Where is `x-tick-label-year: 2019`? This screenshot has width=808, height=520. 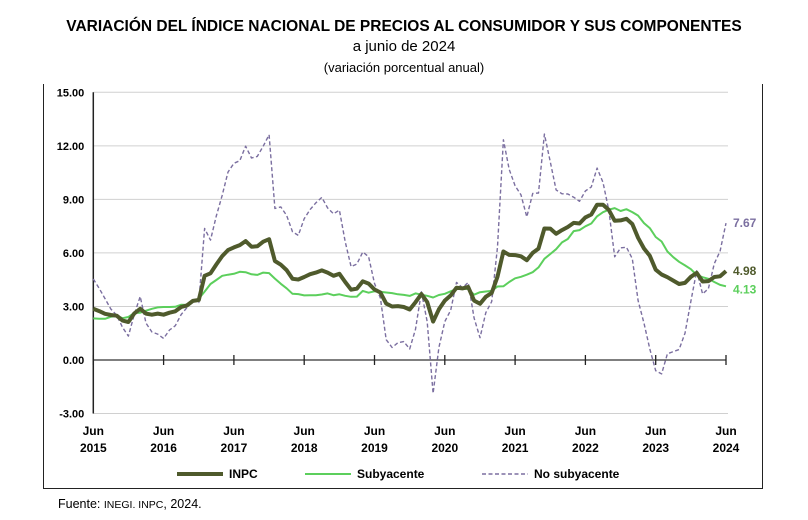 x-tick-label-year: 2019 is located at coordinates (374, 448).